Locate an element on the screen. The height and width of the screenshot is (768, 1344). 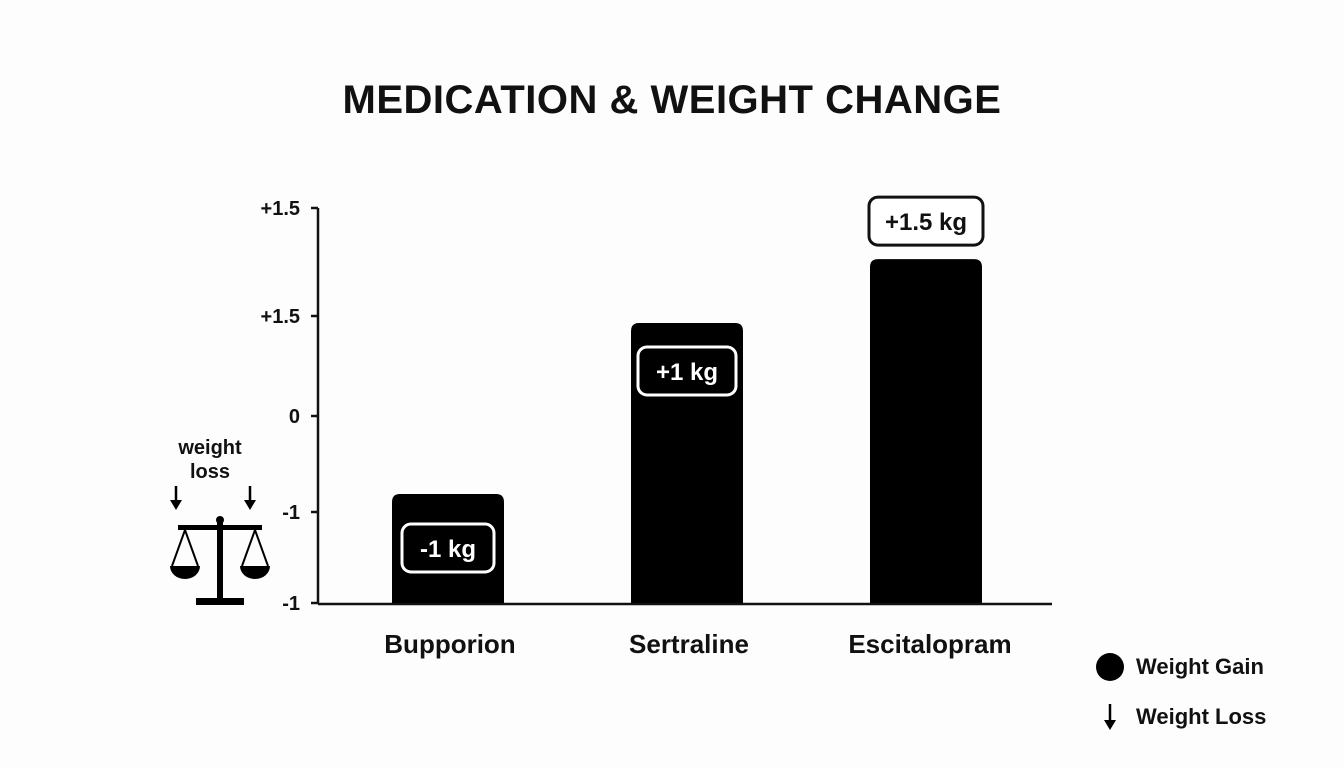
legend-label: Weight Gain is located at coordinates (1200, 666).